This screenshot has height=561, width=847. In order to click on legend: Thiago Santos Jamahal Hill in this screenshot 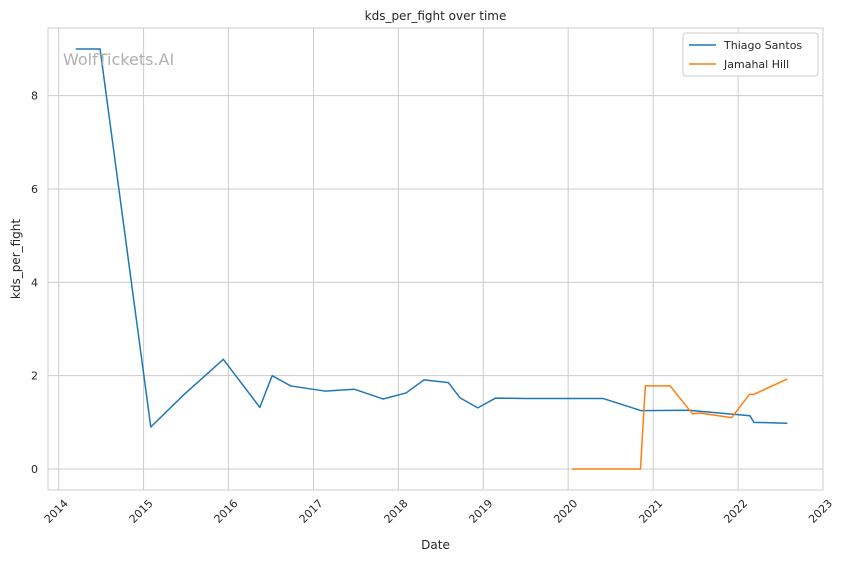, I will do `click(750, 54)`.